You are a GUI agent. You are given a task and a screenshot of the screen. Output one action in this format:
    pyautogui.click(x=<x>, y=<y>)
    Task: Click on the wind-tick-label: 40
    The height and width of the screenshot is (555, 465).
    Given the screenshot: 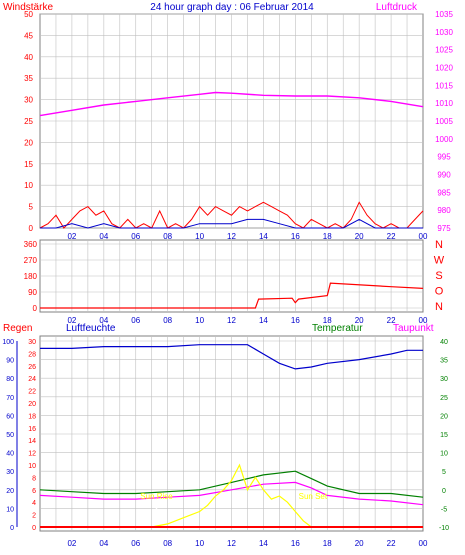 What is the action you would take?
    pyautogui.click(x=28, y=57)
    